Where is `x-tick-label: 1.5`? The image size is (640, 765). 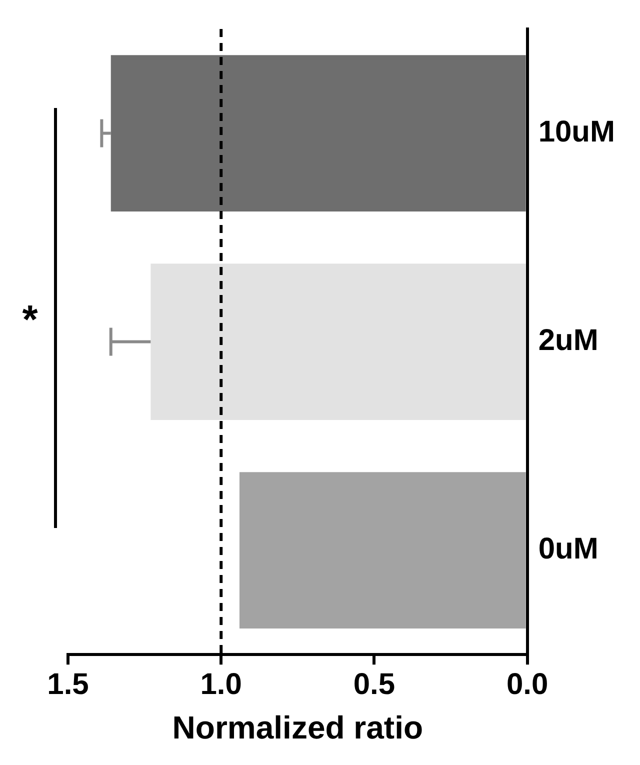
x-tick-label: 1.5 is located at coordinates (68, 684).